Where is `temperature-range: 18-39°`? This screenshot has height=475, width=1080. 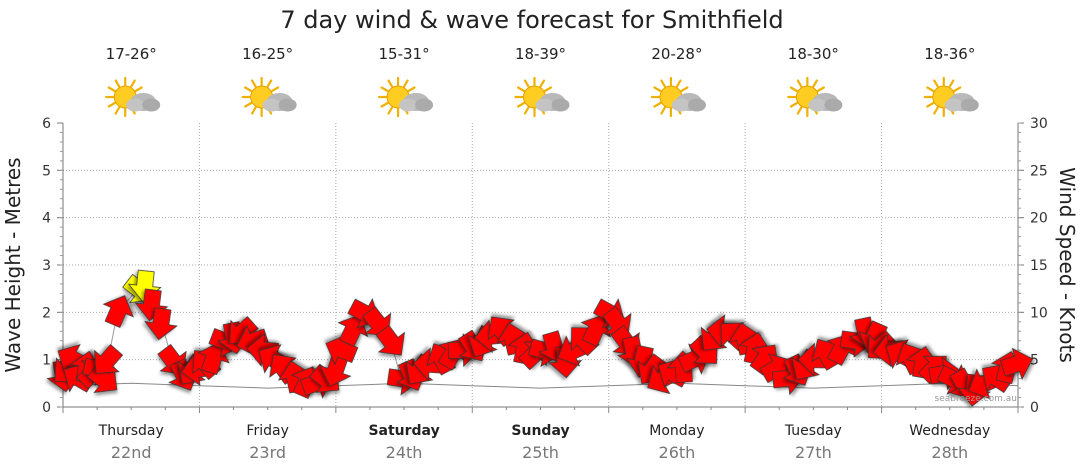
temperature-range: 18-39° is located at coordinates (540, 54).